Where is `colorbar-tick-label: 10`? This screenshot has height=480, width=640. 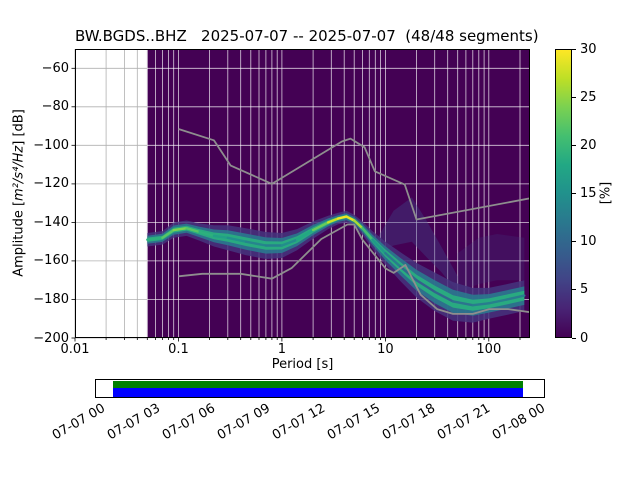
colorbar-tick-label: 10 is located at coordinates (588, 242).